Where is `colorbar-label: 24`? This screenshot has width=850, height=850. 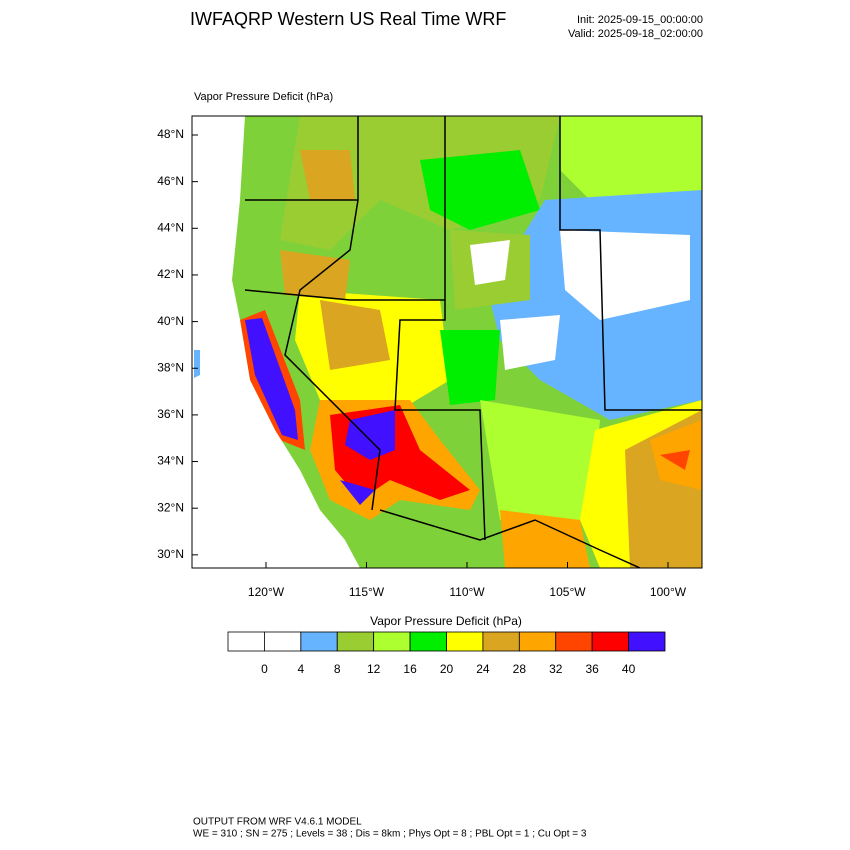
colorbar-label: 24 is located at coordinates (483, 669).